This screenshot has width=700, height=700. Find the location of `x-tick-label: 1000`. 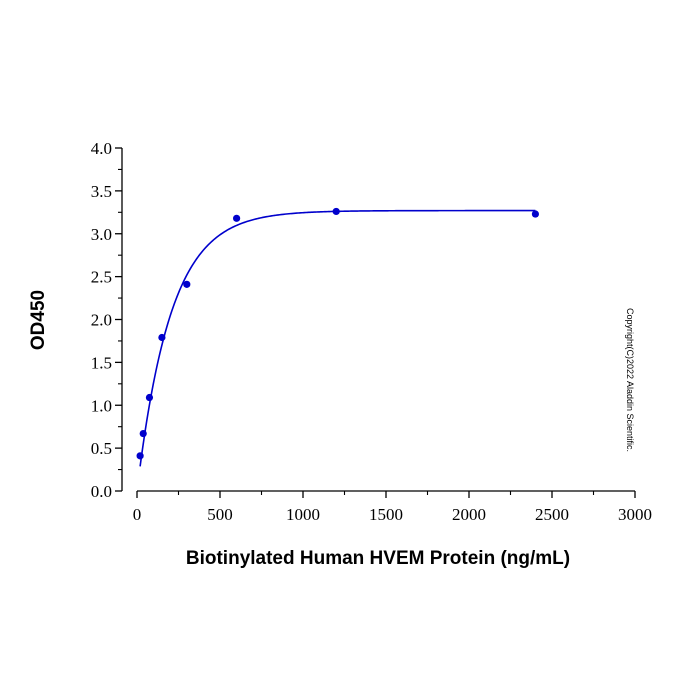

x-tick-label: 1000 is located at coordinates (303, 514).